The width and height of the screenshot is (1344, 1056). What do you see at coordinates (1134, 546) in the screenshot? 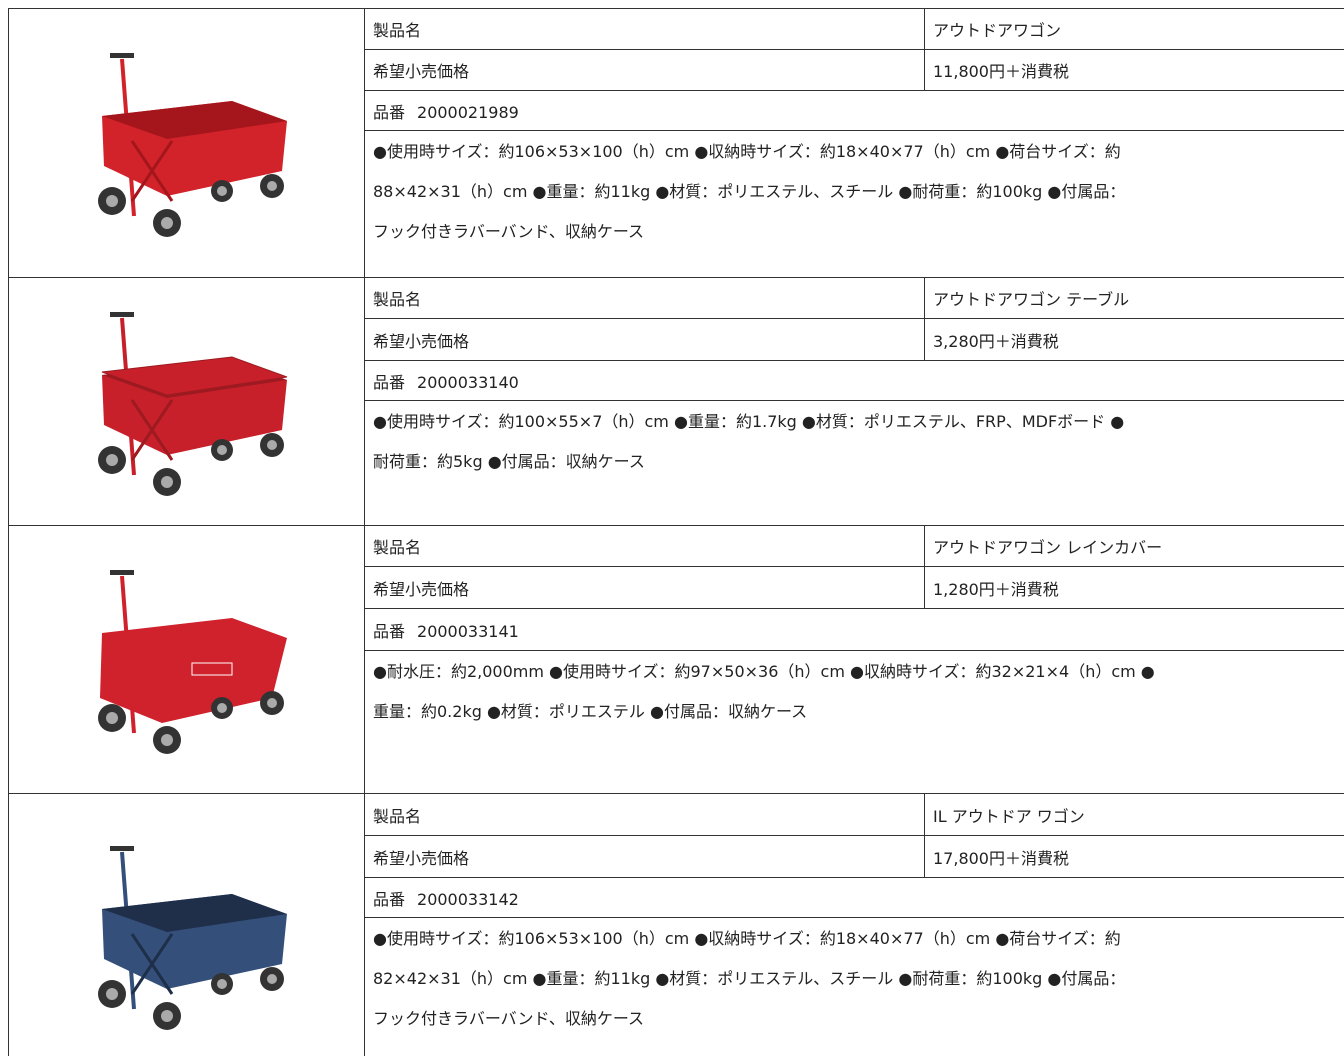
I see `value: アウトドアワゴン レインカバー` at bounding box center [1134, 546].